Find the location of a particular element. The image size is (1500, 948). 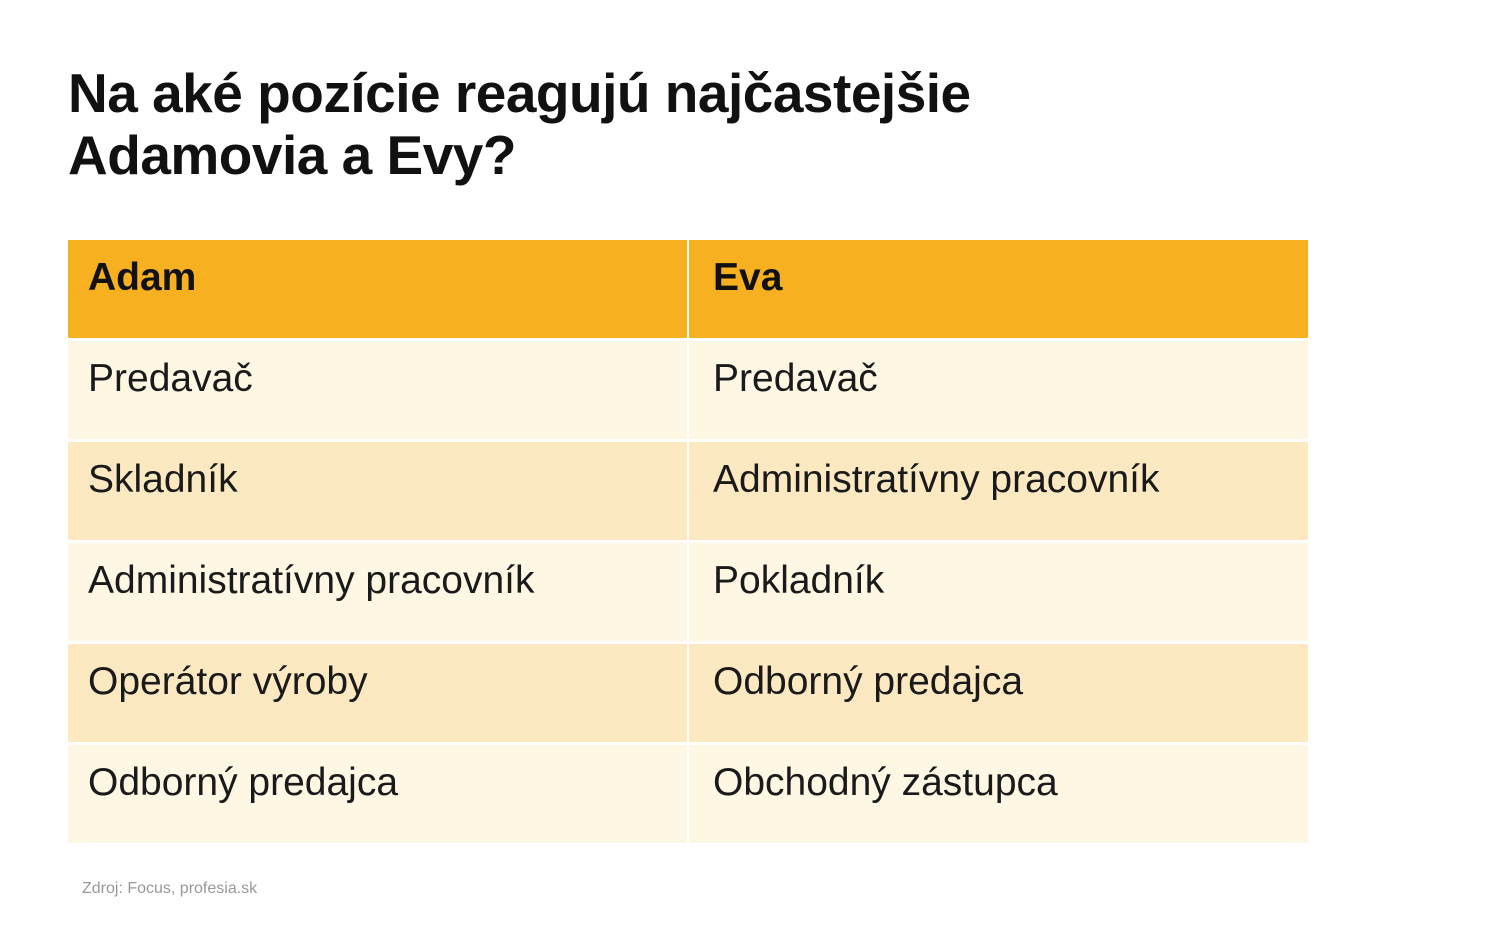

table-cell-eva-5: Obchodný zástupca is located at coordinates (998, 794).